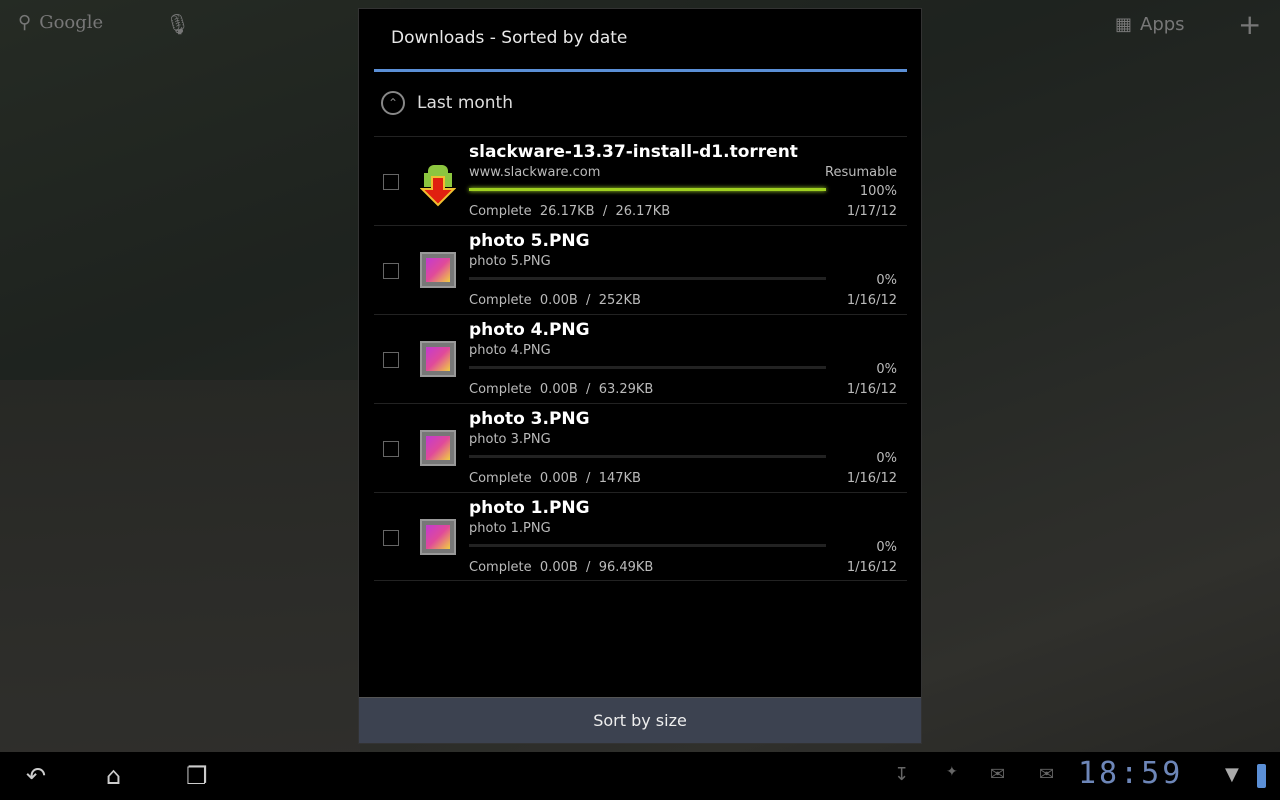  Describe the element at coordinates (902, 774) in the screenshot. I see `download-notification-icon: ↧` at that location.